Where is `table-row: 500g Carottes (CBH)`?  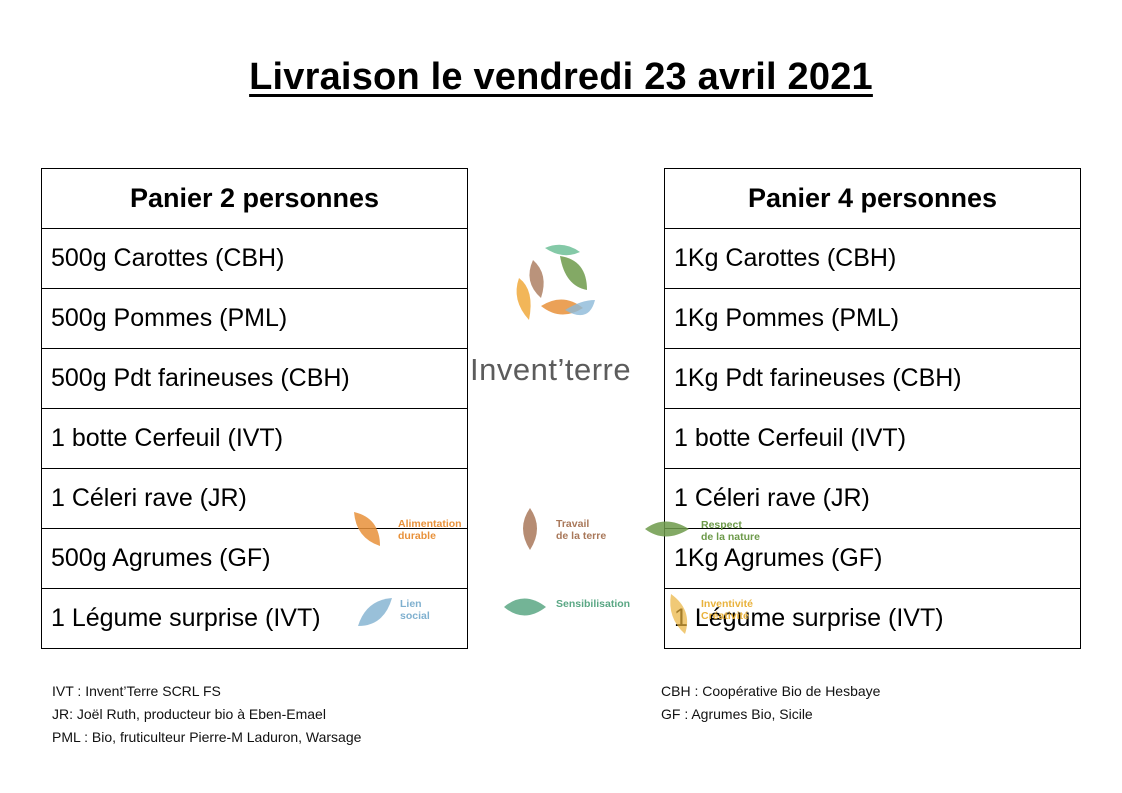
table-row: 500g Carottes (CBH) is located at coordinates (254, 258).